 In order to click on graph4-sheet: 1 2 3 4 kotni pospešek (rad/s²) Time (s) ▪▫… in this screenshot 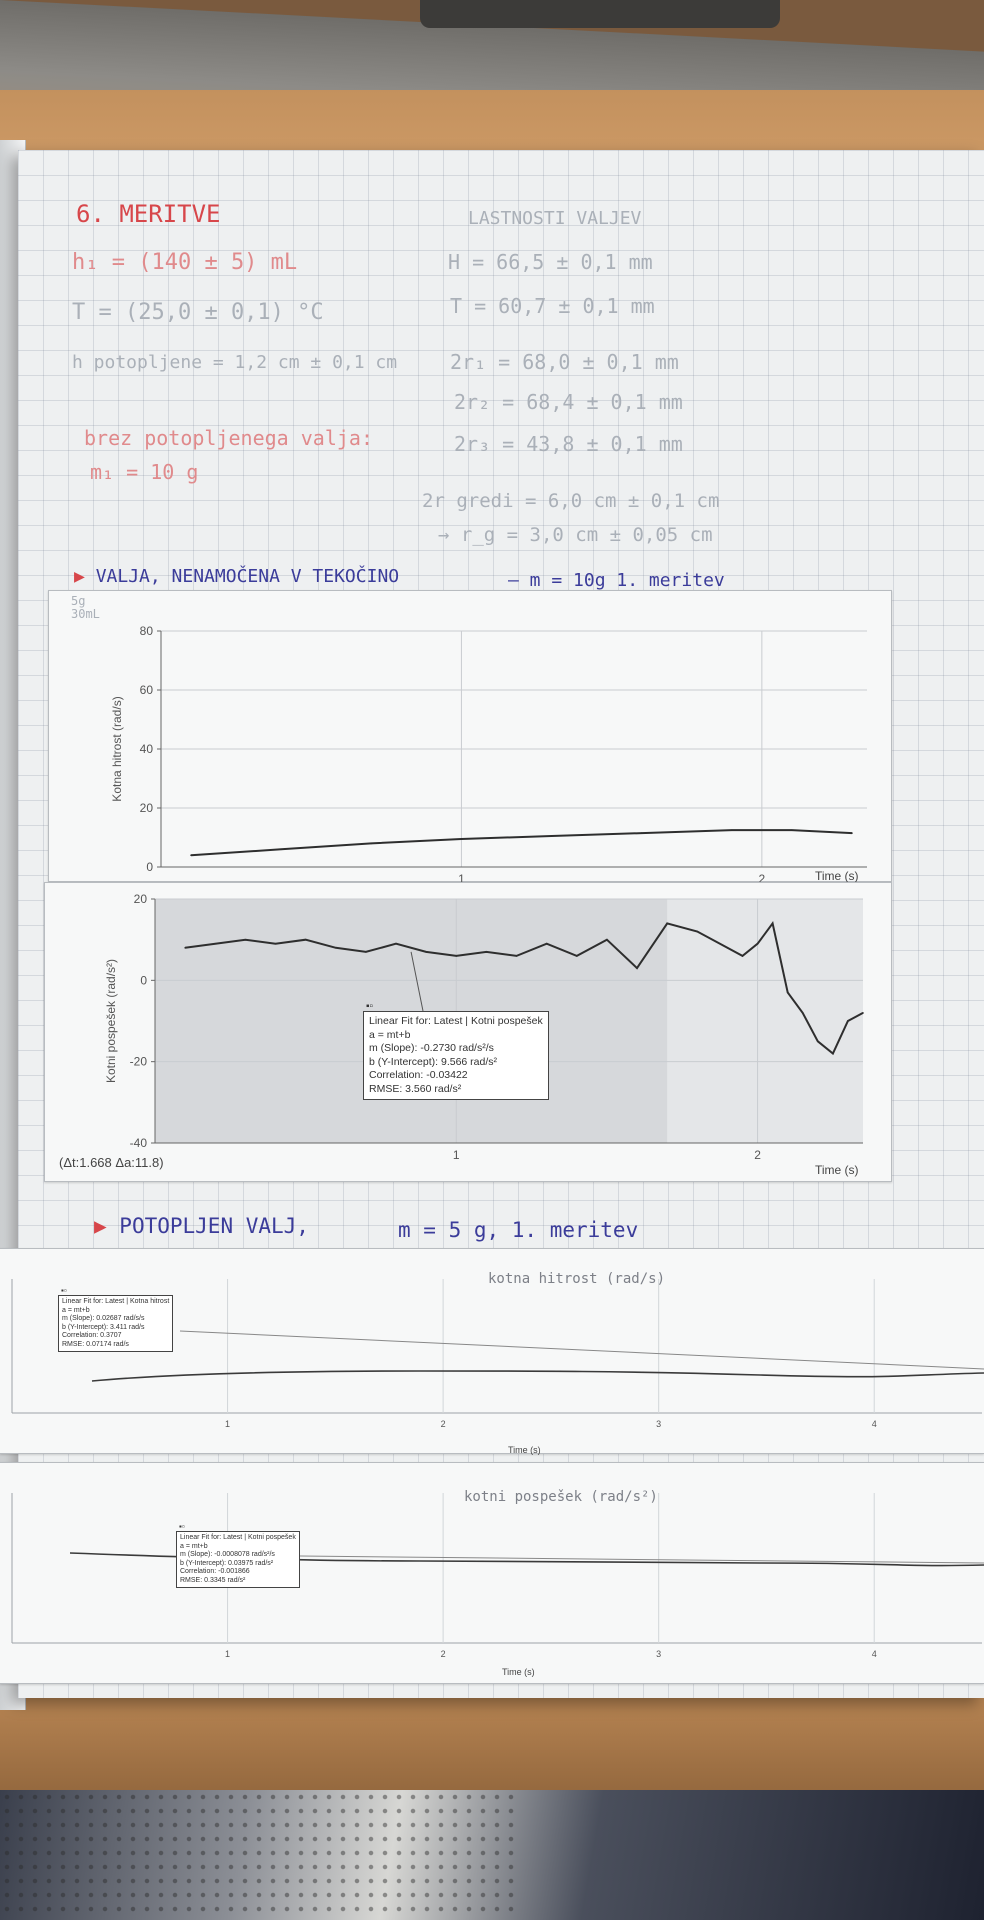, I will do `click(492, 1573)`.